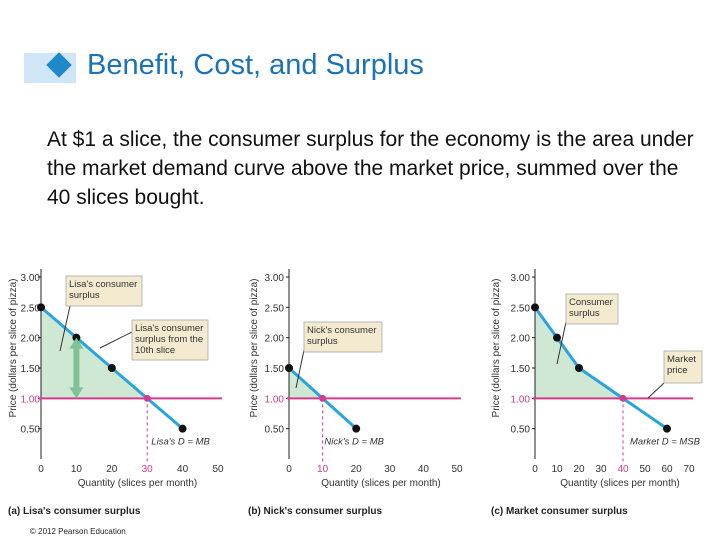 This screenshot has width=720, height=540. I want to click on annotation-text: Lisa's consumer surplus, so click(103, 290).